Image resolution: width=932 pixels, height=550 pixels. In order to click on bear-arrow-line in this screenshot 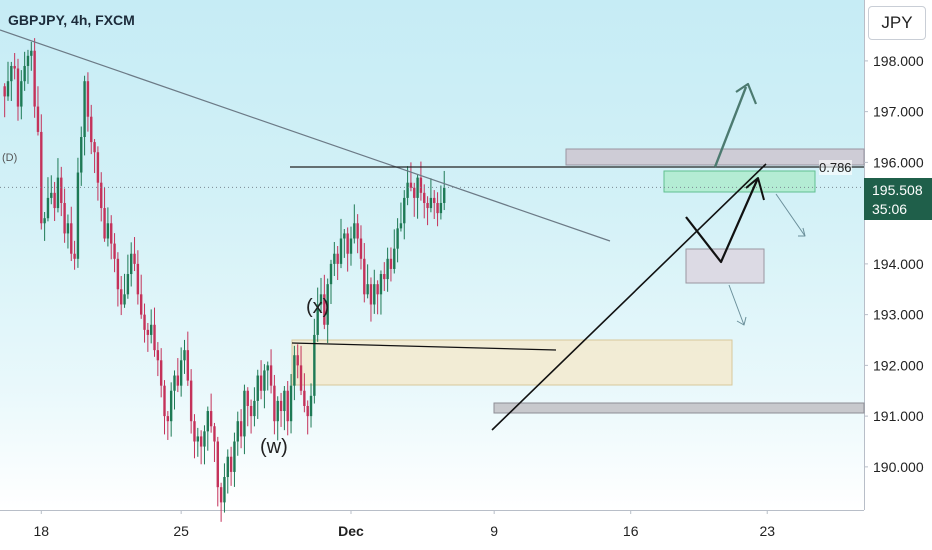, I will do `click(790, 215)`.